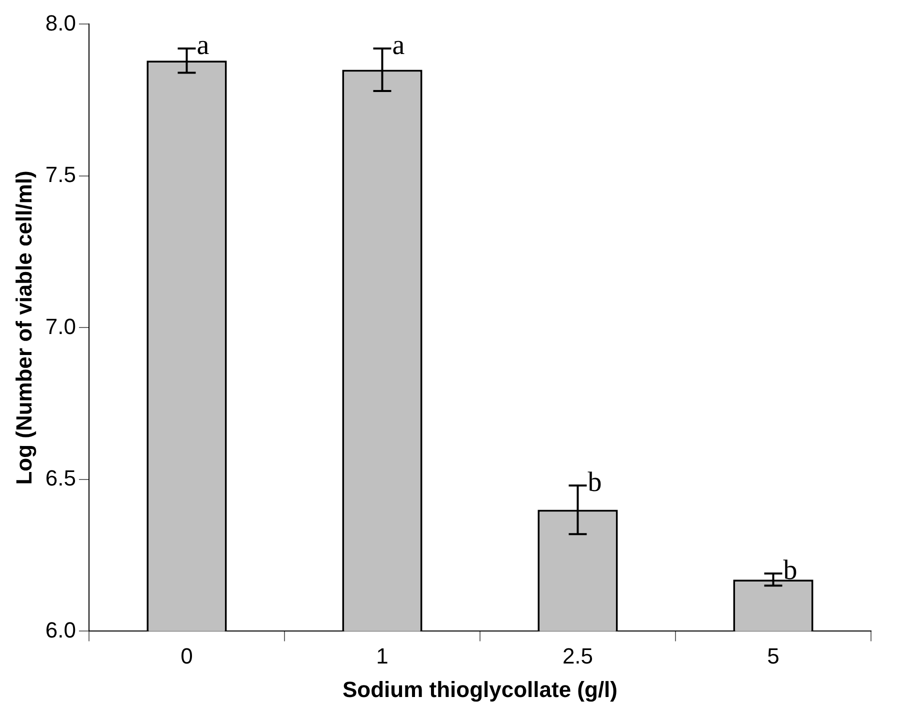 The image size is (899, 717). Describe the element at coordinates (60, 23) in the screenshot. I see `y-tick-label: 8.0` at that location.